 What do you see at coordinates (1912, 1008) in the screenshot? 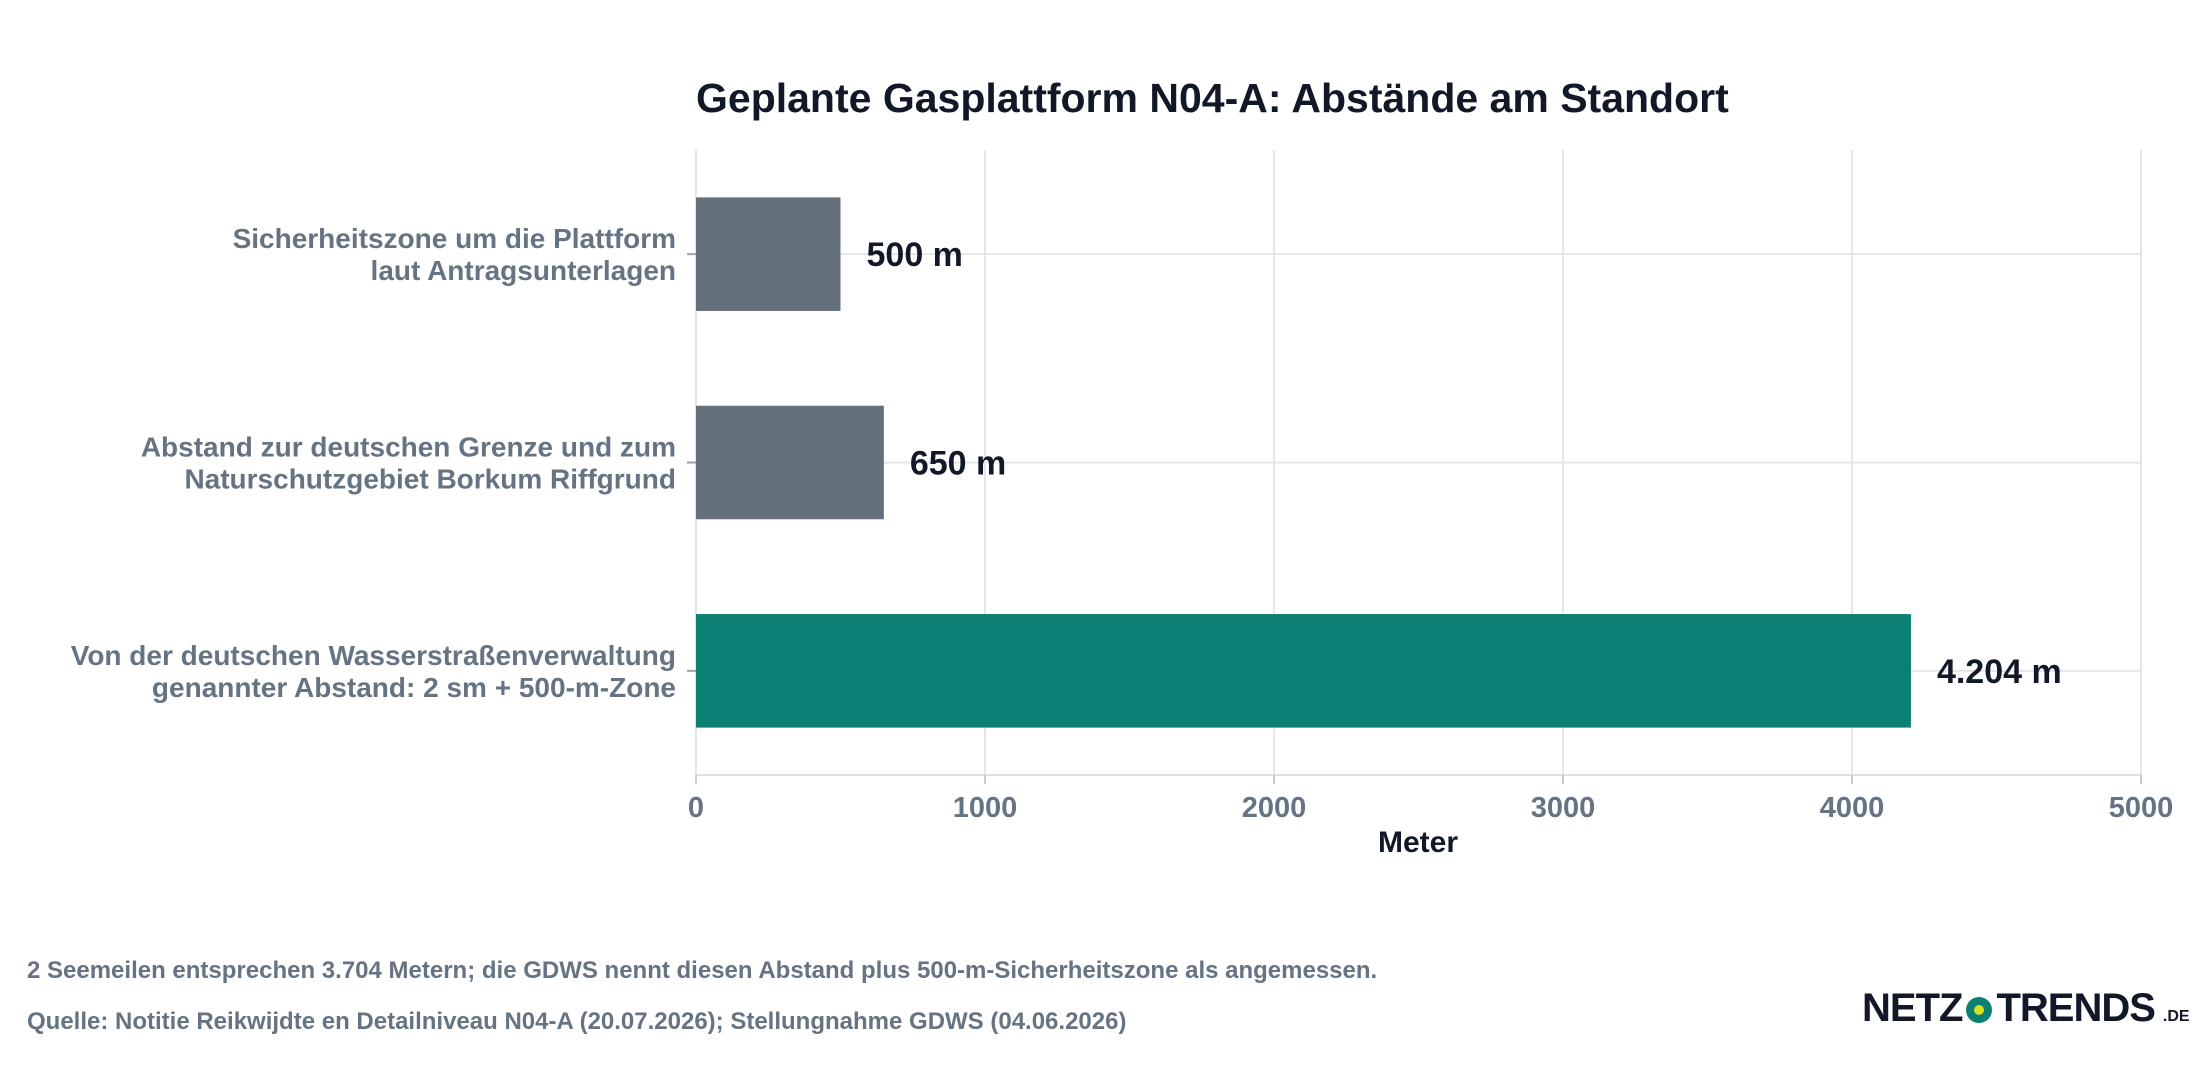
I see `logo-word-left: NETZ` at bounding box center [1912, 1008].